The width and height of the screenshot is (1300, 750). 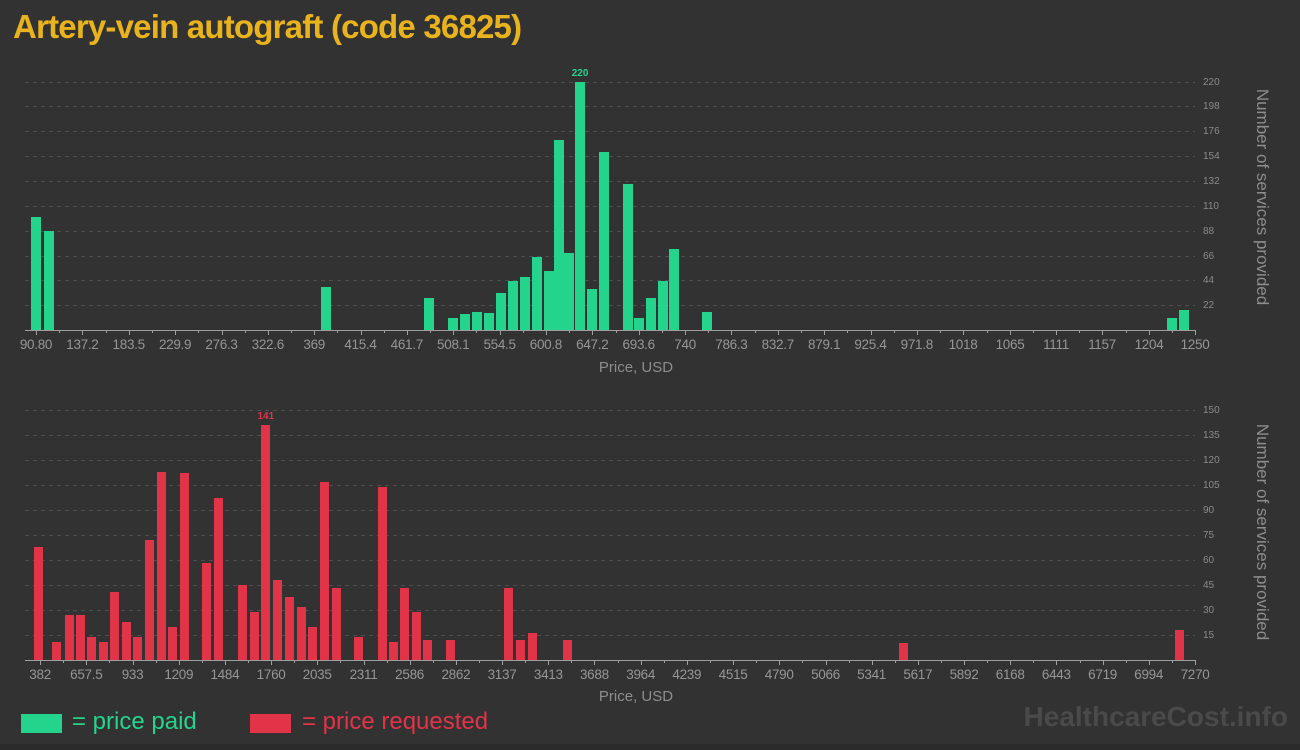 I want to click on x-tick-label: 1760, so click(x=271, y=674).